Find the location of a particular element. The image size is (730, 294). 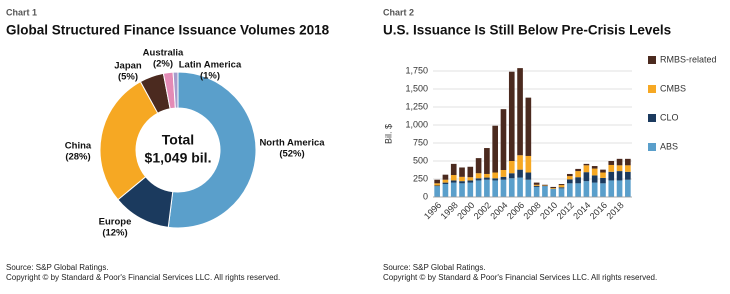

slice-value-label: (12%) is located at coordinates (114, 233).